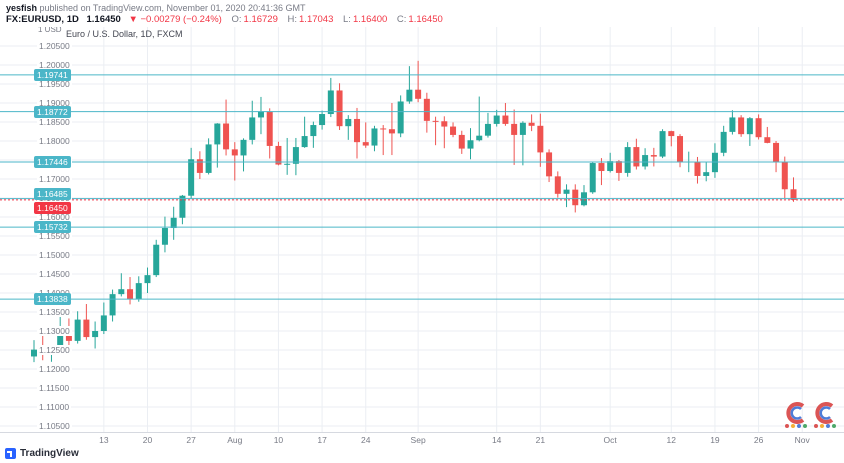 This screenshot has width=844, height=463. I want to click on y-axis-label: 1.13000, so click(54, 331).